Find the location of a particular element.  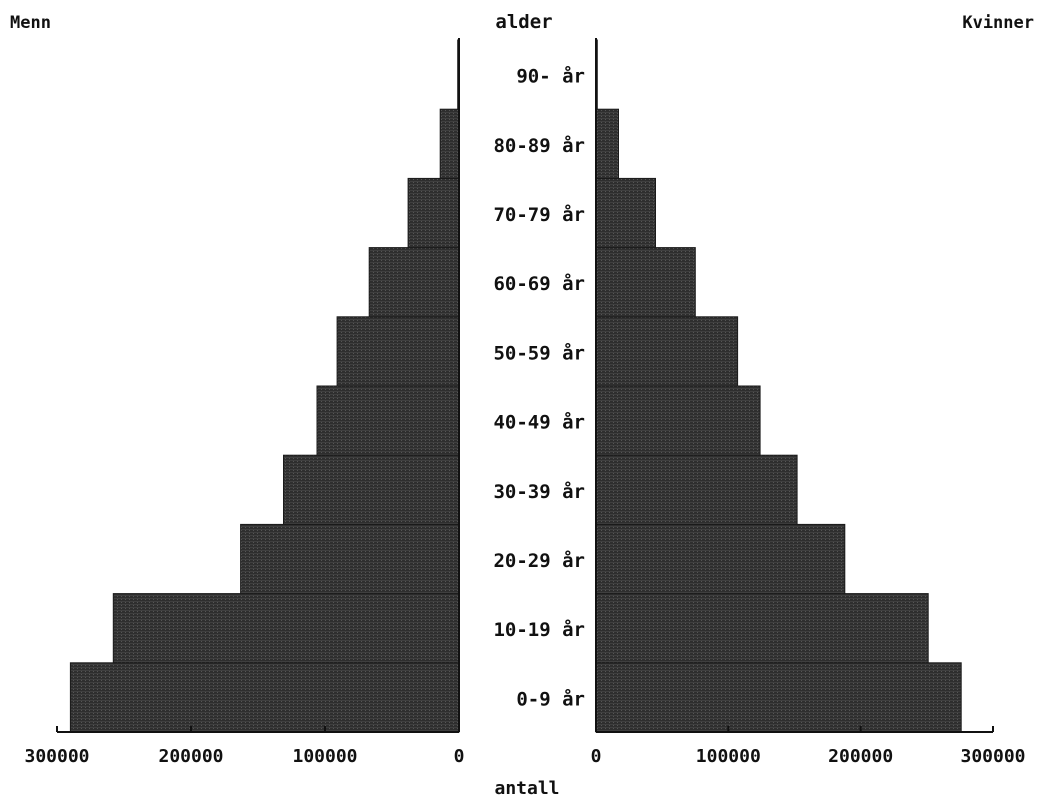

age-label: 70-79 år is located at coordinates (539, 214).